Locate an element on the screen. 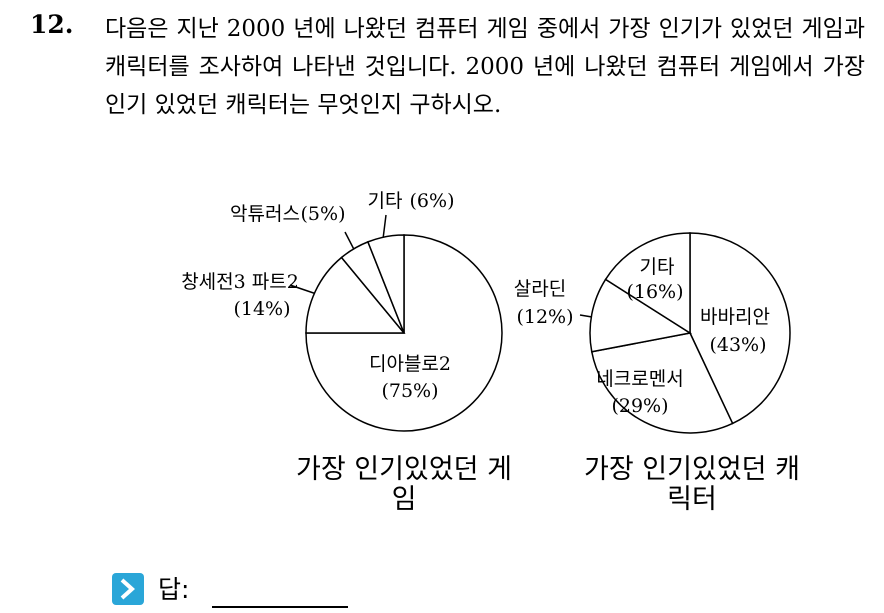  answer-icon is located at coordinates (128, 589).